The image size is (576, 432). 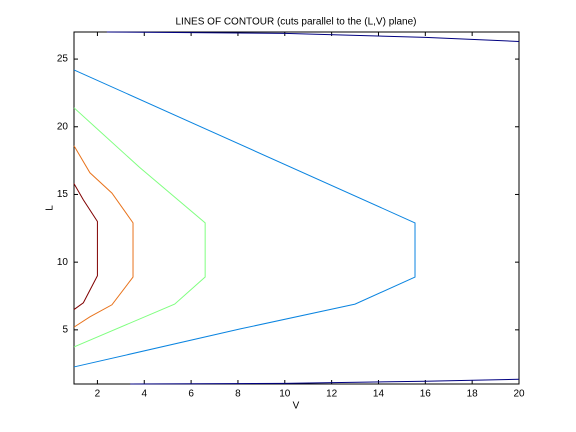 I want to click on x-tick-label: 20, so click(x=519, y=394).